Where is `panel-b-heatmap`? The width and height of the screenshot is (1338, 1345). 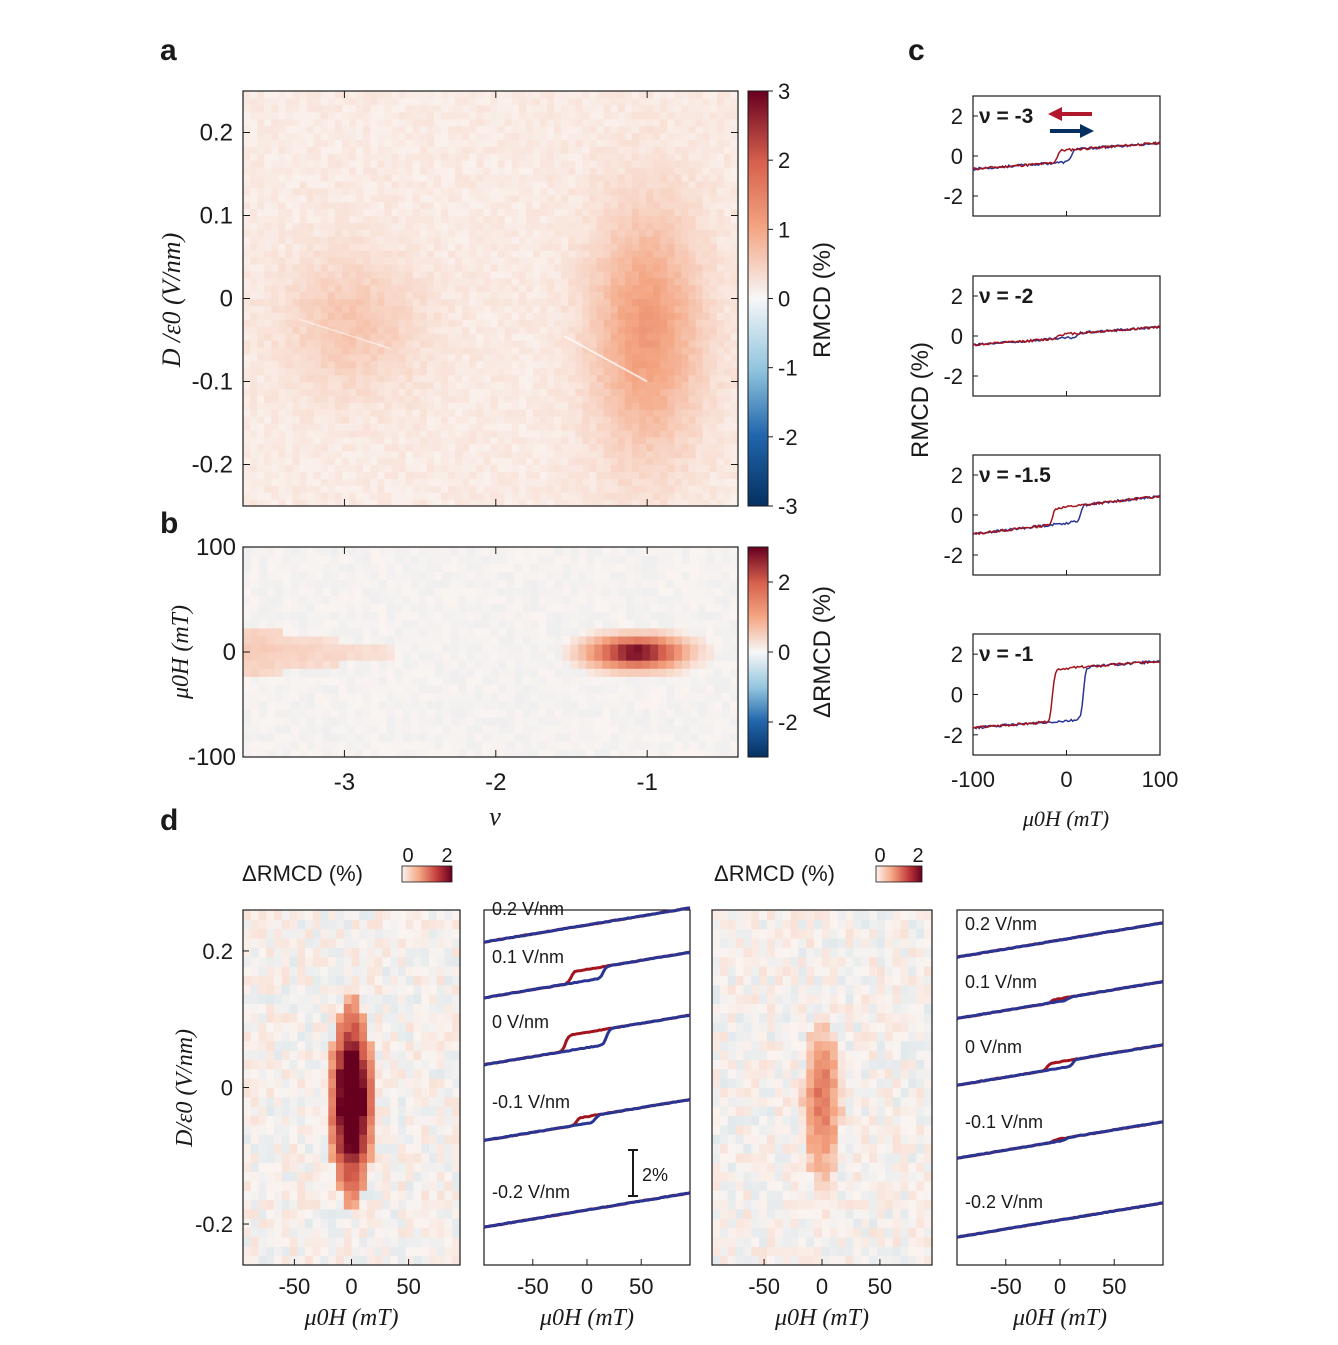
panel-b-heatmap is located at coordinates (491, 652).